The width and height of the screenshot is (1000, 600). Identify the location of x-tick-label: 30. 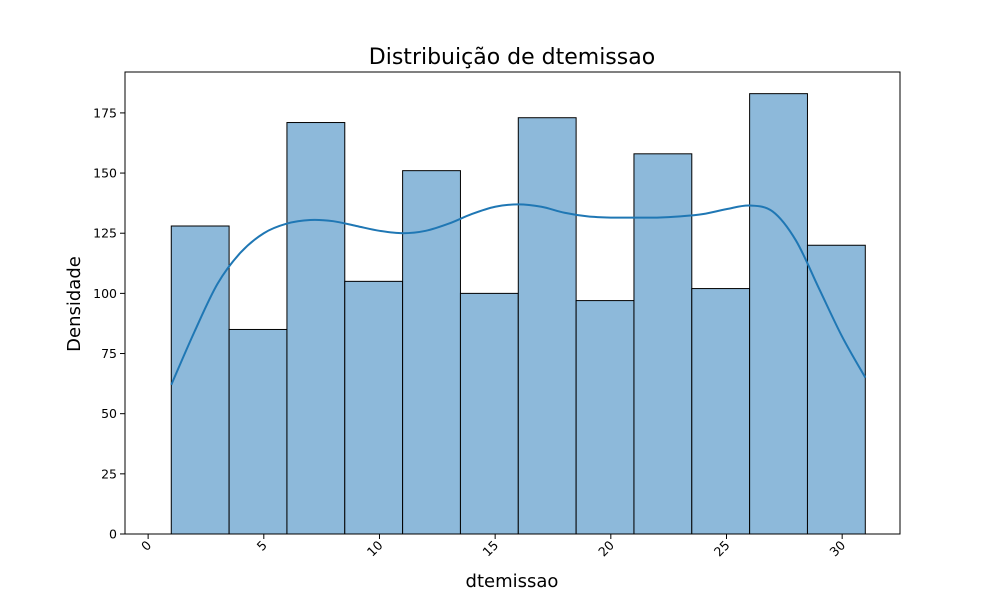
(837, 548).